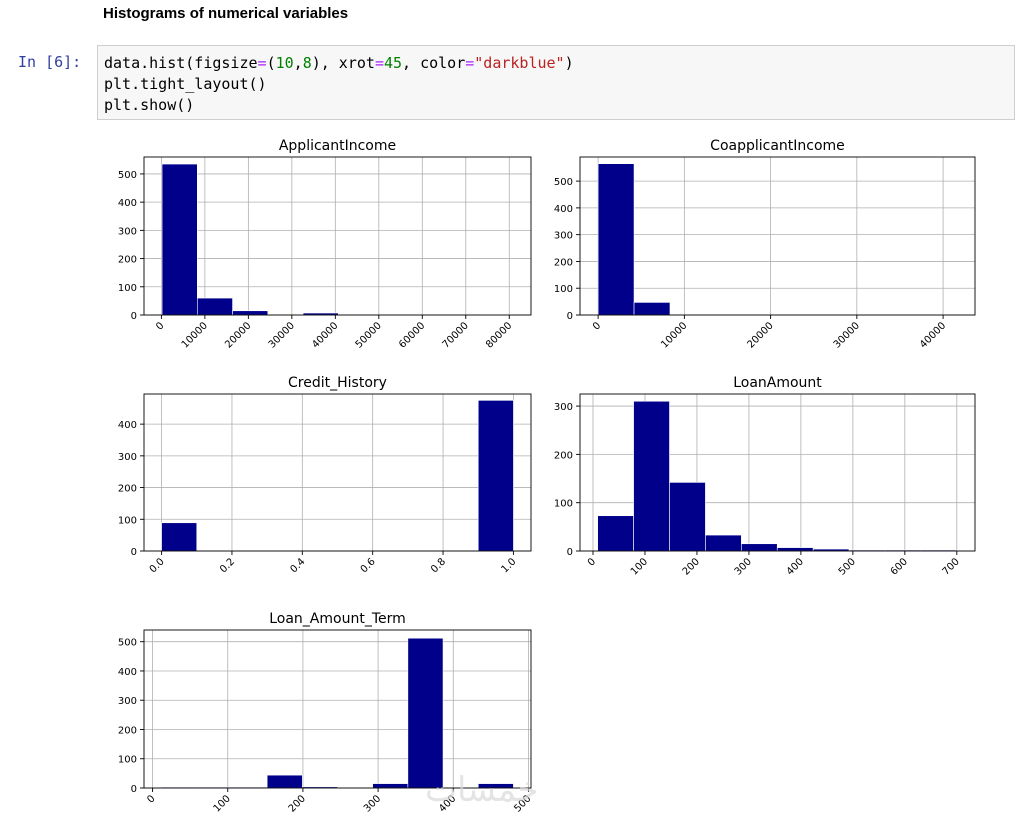  I want to click on chart-title: Loan_Amount_Term, so click(337, 619).